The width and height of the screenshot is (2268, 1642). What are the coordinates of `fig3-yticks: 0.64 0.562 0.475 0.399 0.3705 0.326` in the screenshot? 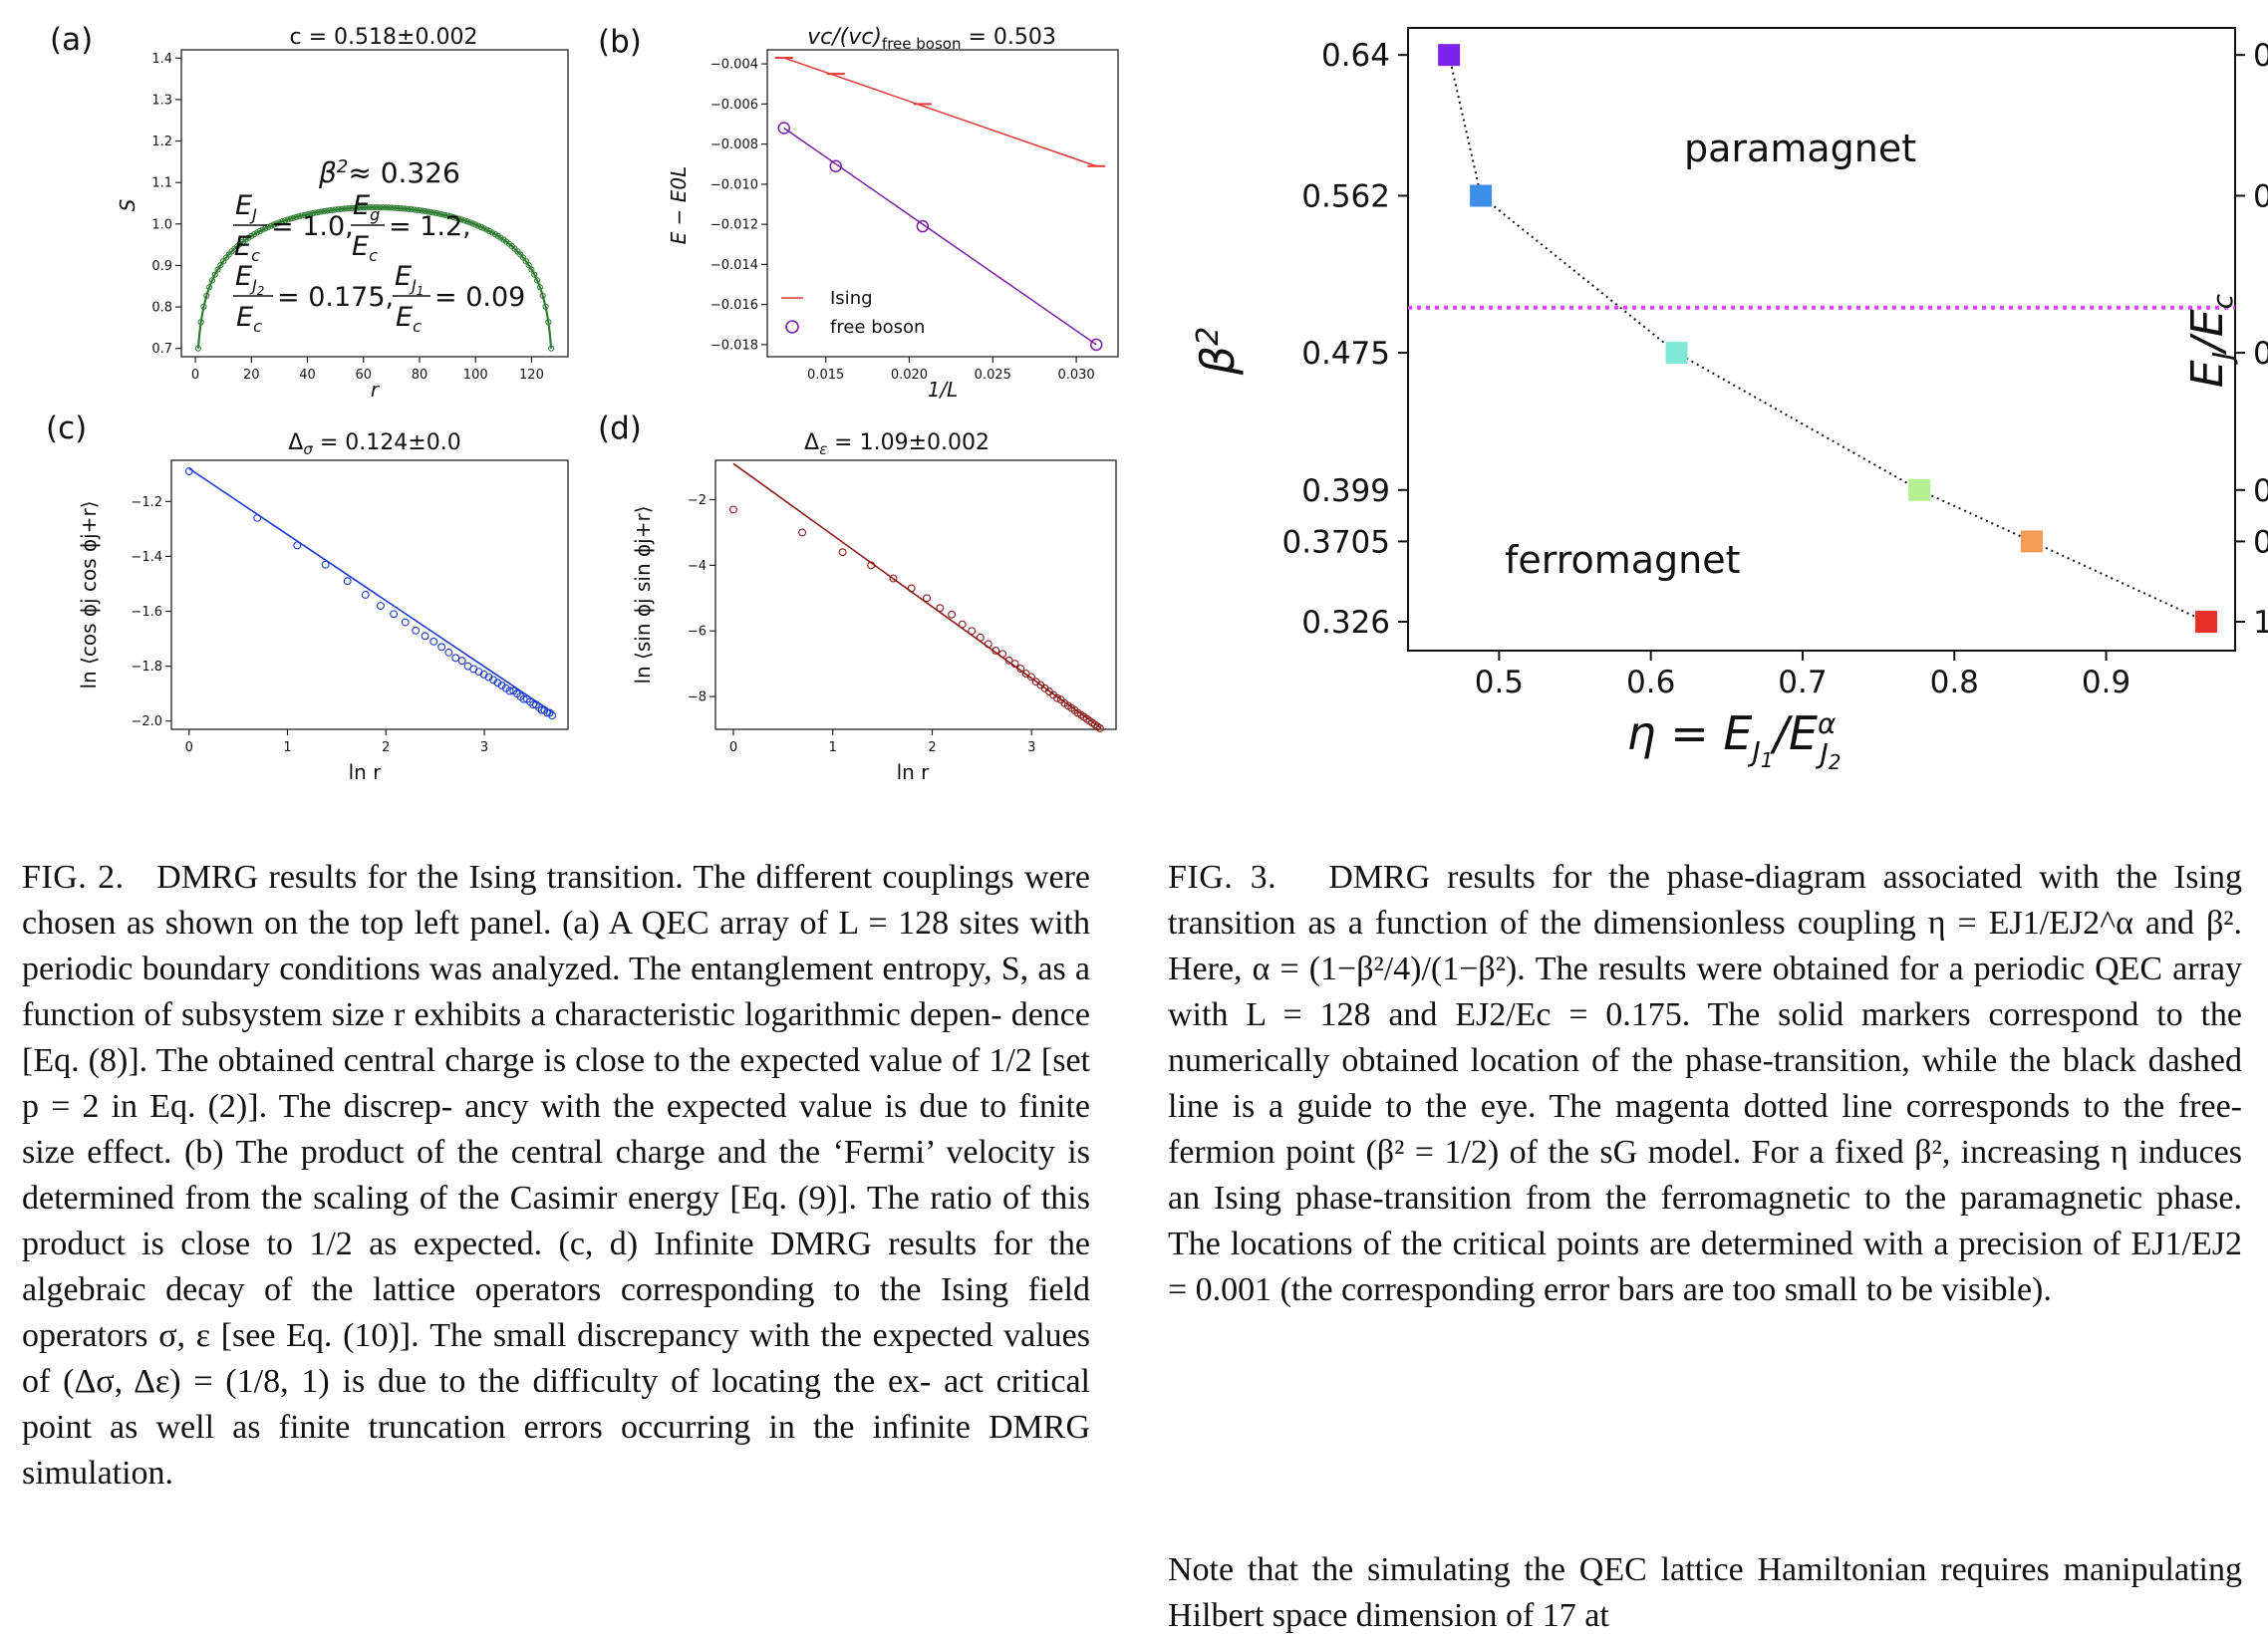 It's located at (1345, 339).